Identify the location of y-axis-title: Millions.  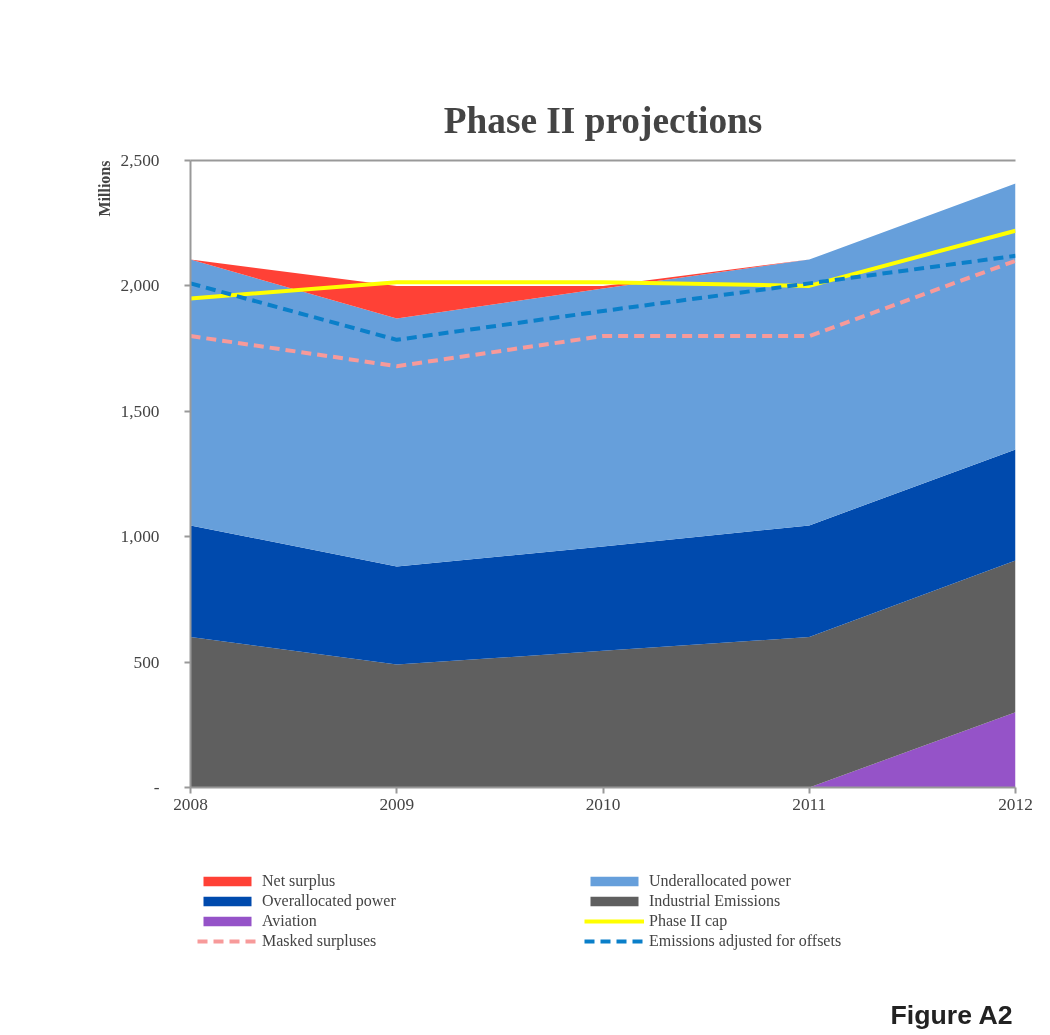
(104, 188).